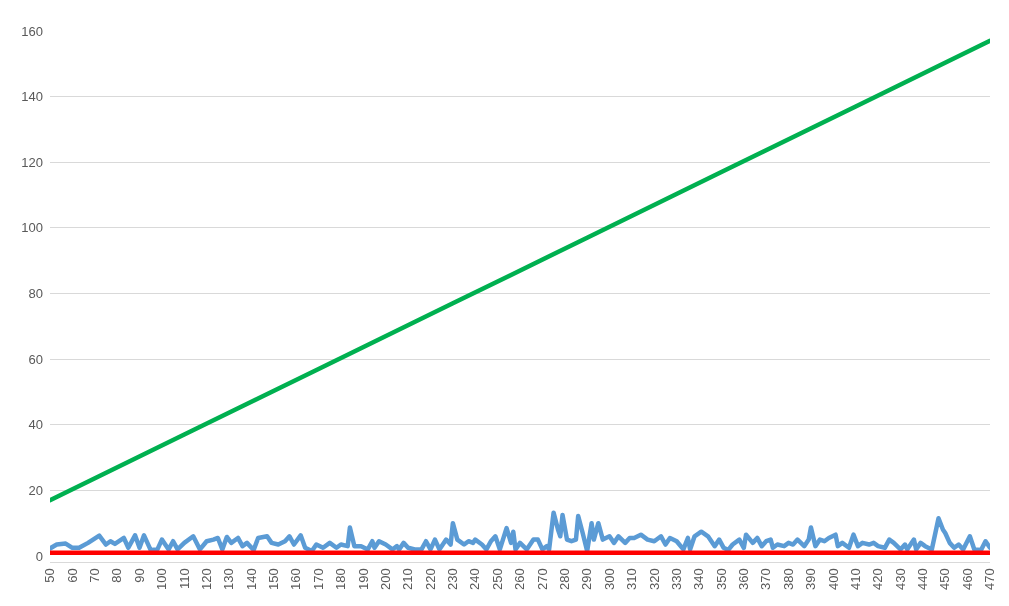 The height and width of the screenshot is (606, 1009). What do you see at coordinates (385, 579) in the screenshot?
I see `x-tick-label: 200` at bounding box center [385, 579].